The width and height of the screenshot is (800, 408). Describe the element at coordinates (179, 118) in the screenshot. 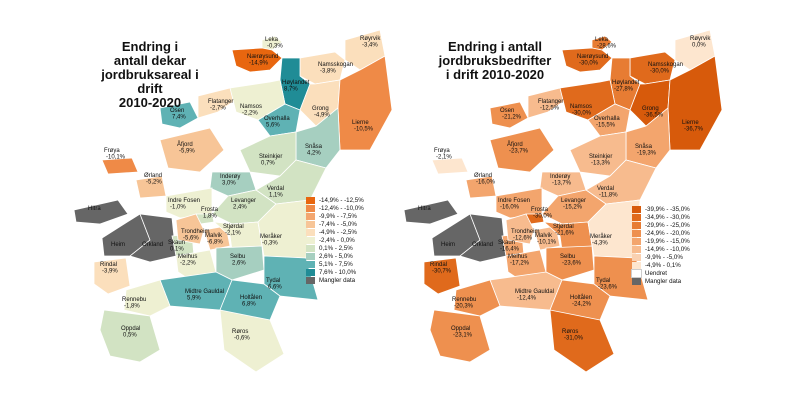

I see `municipality-value: 7,4%` at that location.